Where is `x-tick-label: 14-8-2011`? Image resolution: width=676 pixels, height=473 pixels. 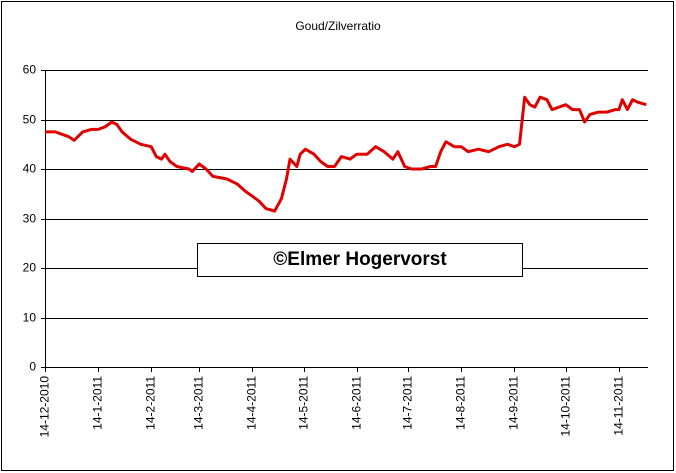 x-tick-label: 14-8-2011 is located at coordinates (461, 403).